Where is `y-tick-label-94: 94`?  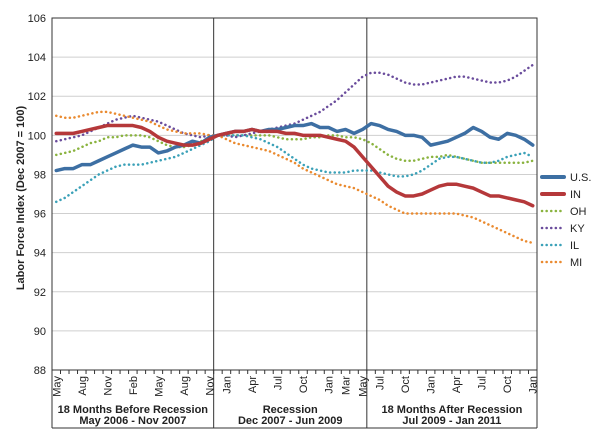 y-tick-label-94: 94 is located at coordinates (40, 254).